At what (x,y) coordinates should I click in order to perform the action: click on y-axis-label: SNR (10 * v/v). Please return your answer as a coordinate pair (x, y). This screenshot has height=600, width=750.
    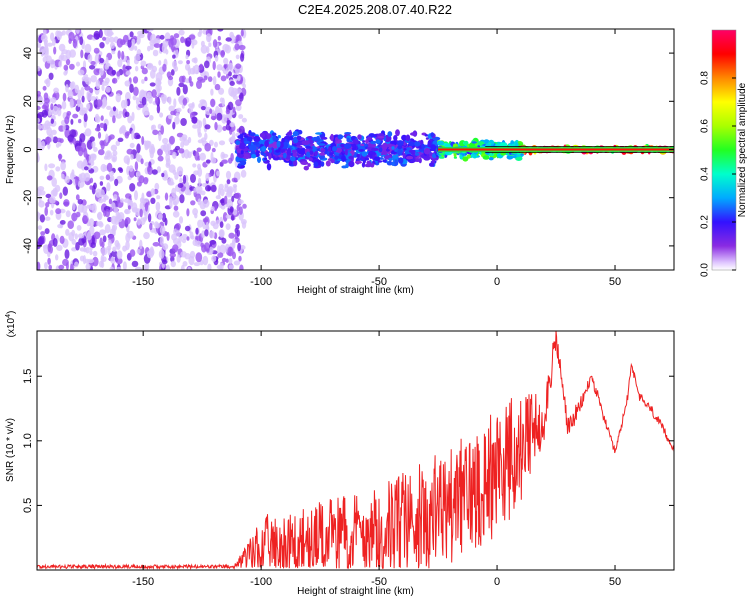
    Looking at the image, I should click on (10, 450).